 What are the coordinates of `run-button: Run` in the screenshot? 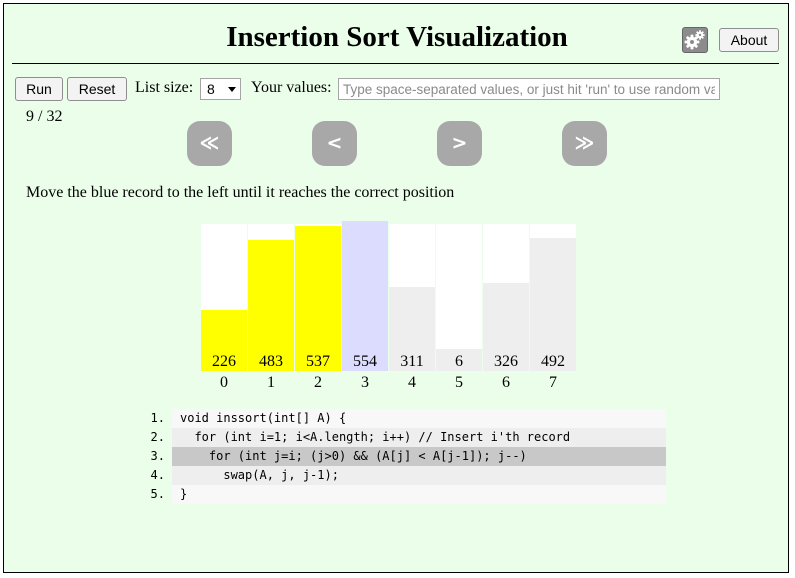 It's located at (39, 89).